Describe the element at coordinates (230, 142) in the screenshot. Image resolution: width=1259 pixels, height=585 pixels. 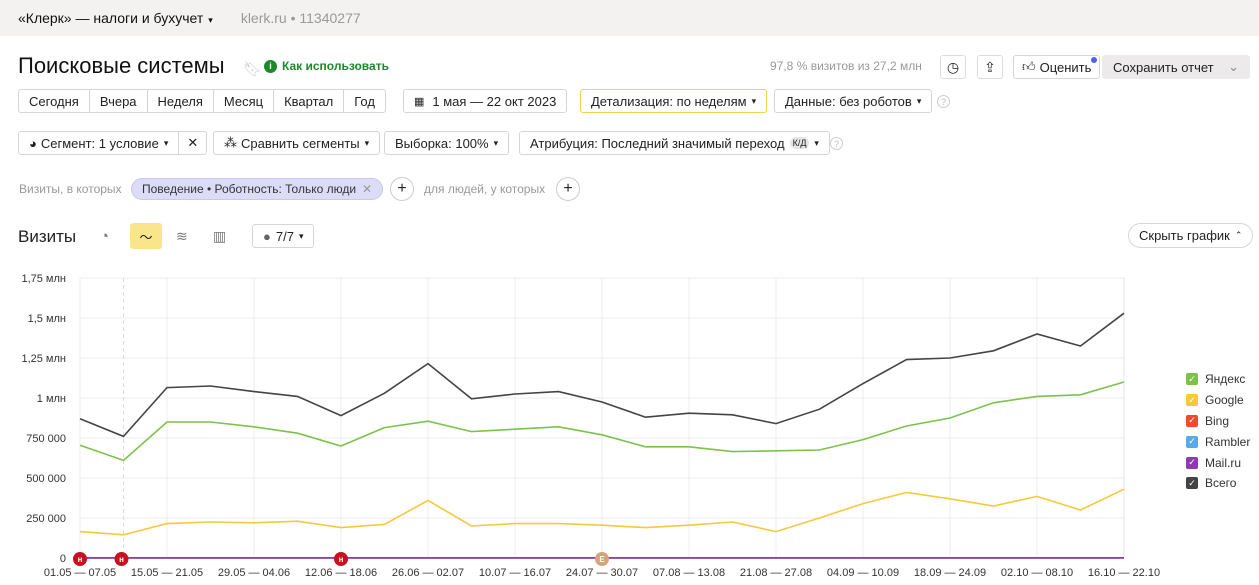
I see `drops-icon: ⁂` at that location.